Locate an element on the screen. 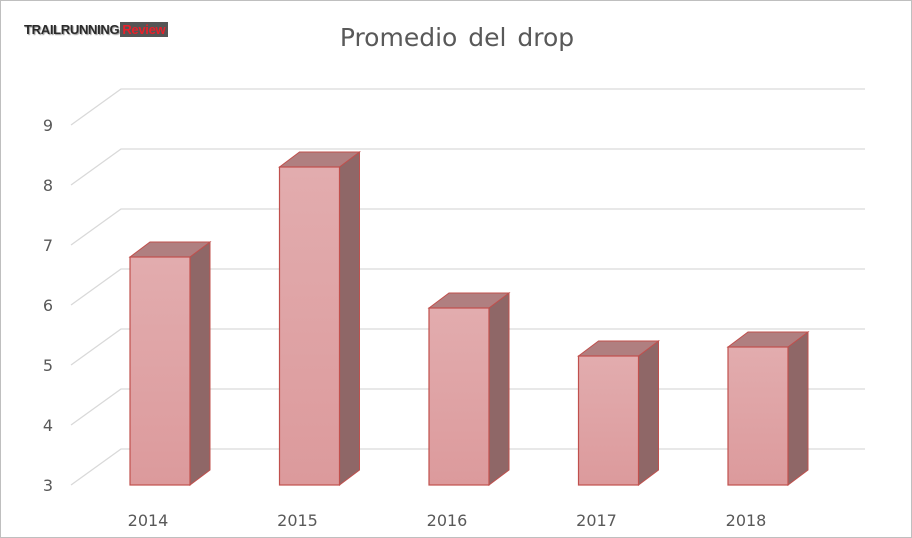 Image resolution: width=912 pixels, height=538 pixels. bar-2015 is located at coordinates (319, 318).